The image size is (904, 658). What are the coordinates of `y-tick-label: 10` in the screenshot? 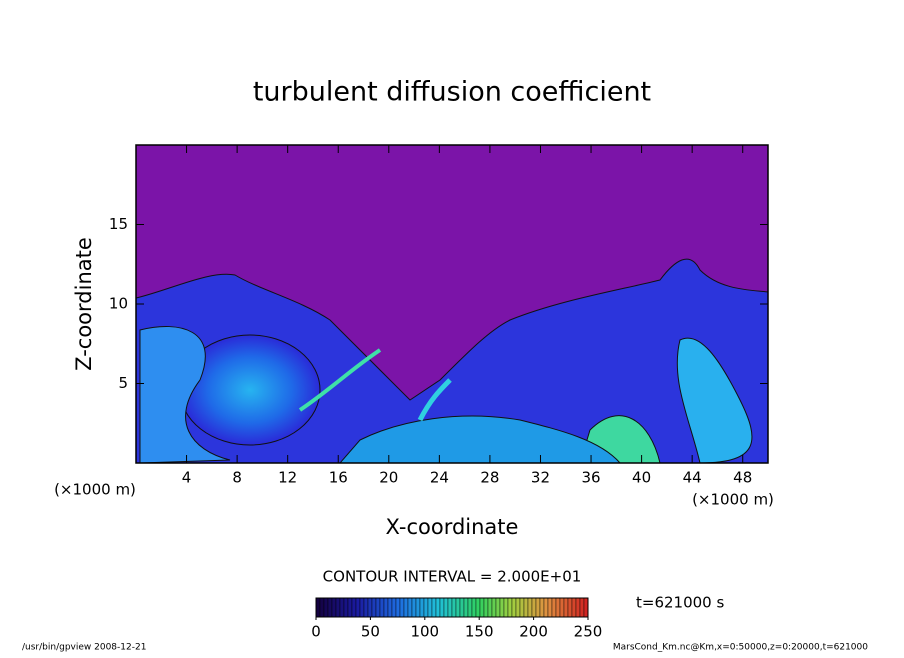 It's located at (118, 304).